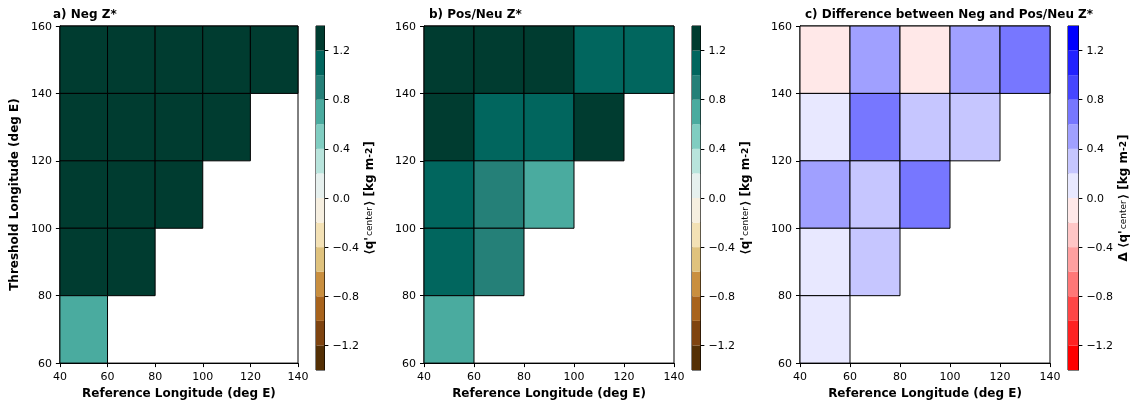 This screenshot has height=404, width=1130. Describe the element at coordinates (1123, 198) in the screenshot. I see `color-bar-title: Δ ⟨q'center⟩ [kg m-2]` at that location.